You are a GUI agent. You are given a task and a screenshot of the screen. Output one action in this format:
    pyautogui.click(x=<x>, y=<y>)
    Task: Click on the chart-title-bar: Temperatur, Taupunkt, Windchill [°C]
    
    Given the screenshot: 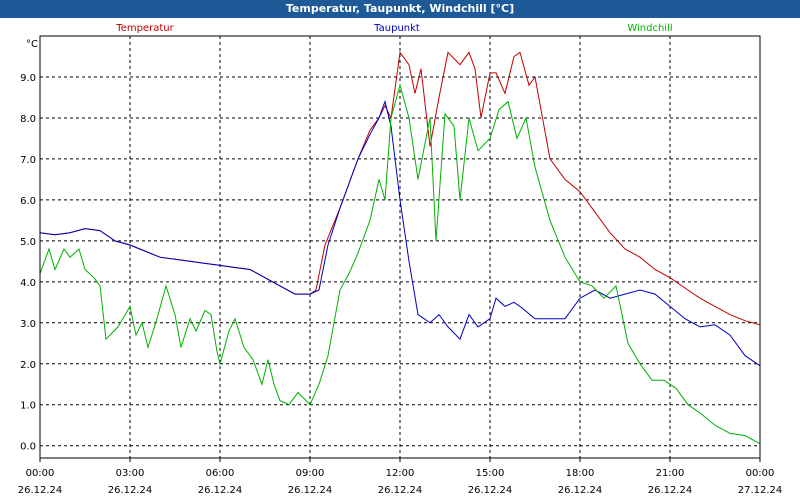 What is the action you would take?
    pyautogui.click(x=400, y=9)
    